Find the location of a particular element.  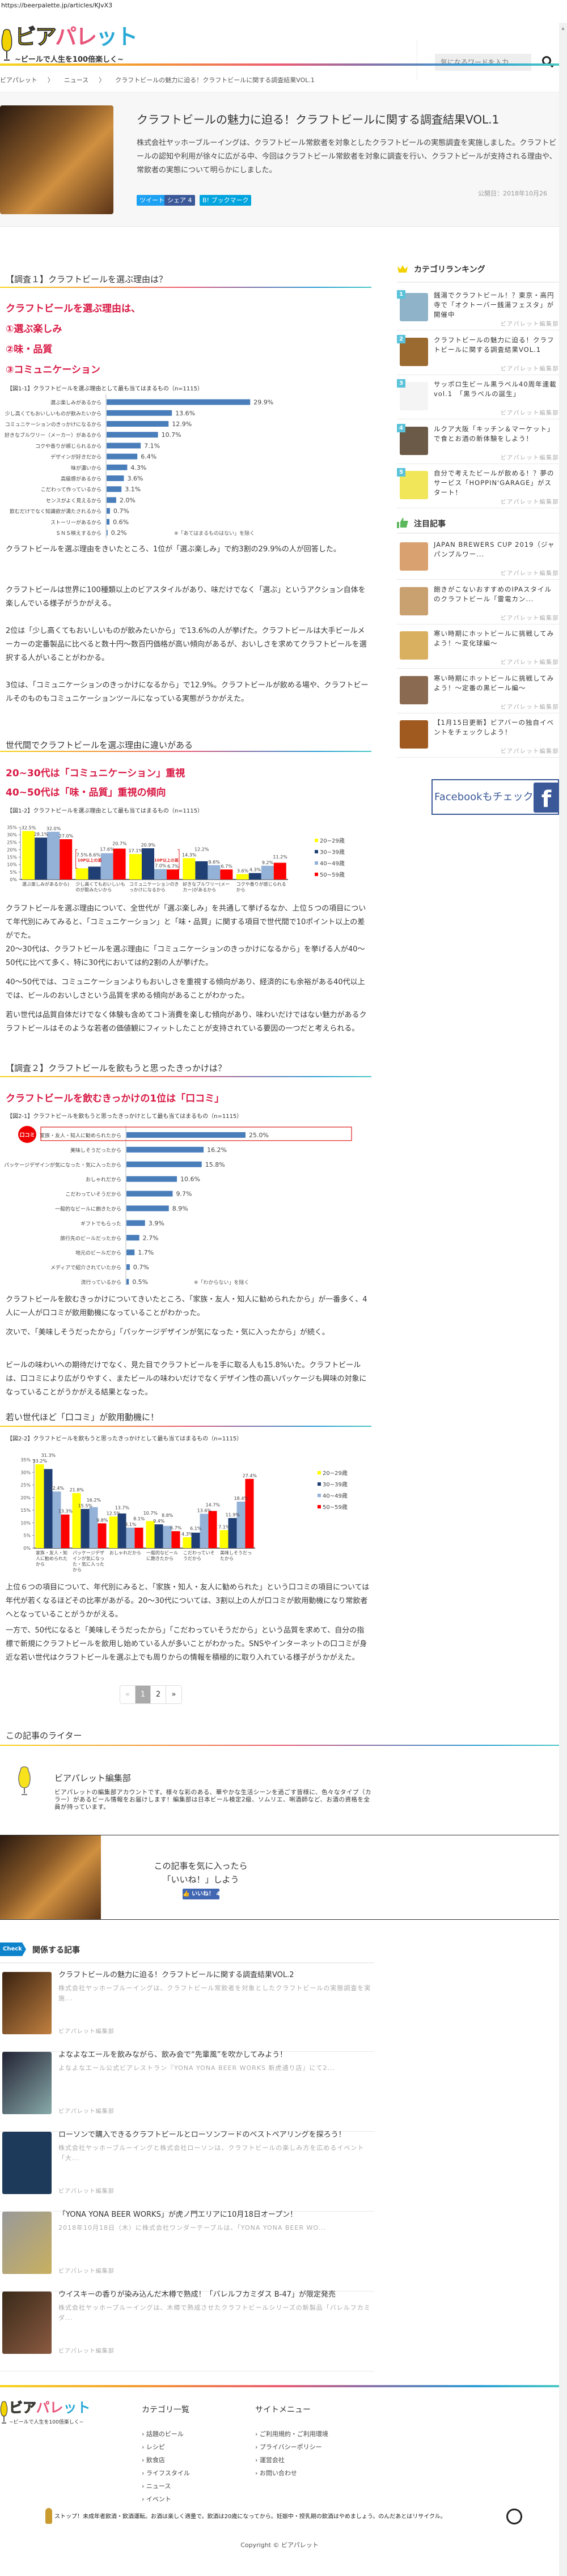

pagination-next: » is located at coordinates (173, 1694).